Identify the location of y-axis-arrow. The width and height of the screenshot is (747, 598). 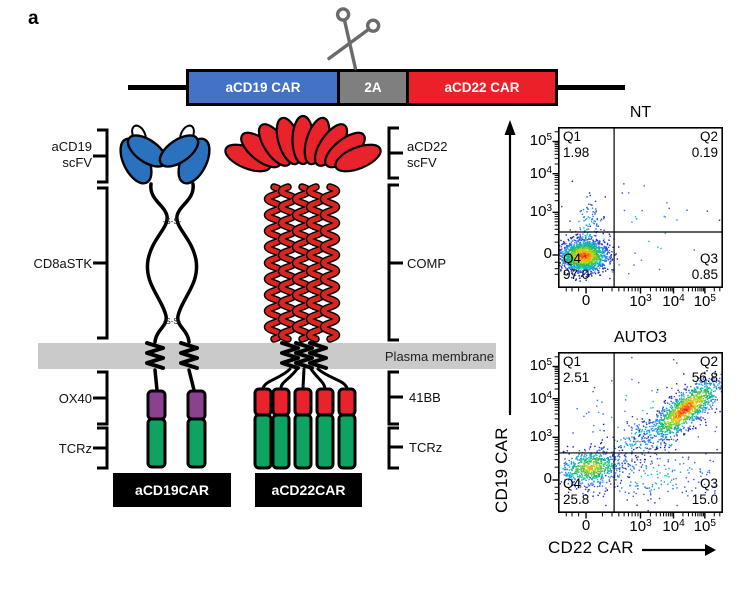
(510, 267).